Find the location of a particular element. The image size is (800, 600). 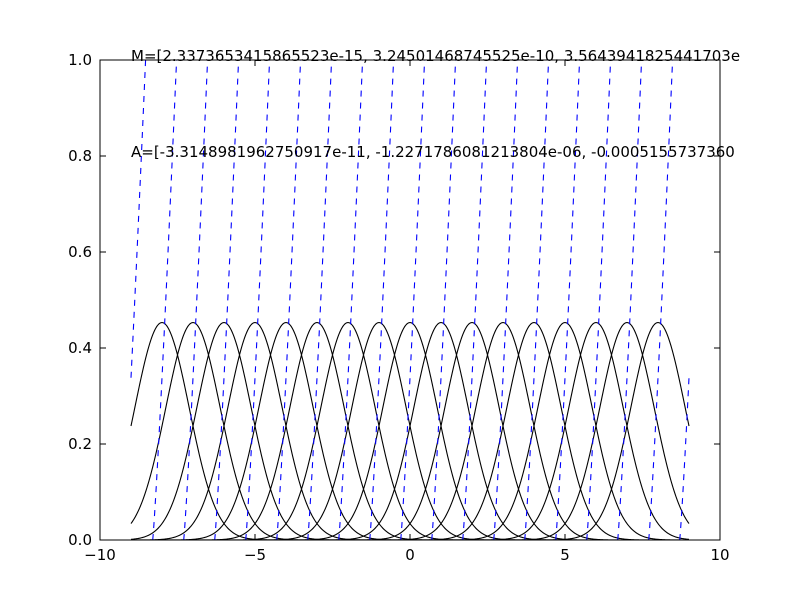

x-tick-label: −10 is located at coordinates (100, 555).